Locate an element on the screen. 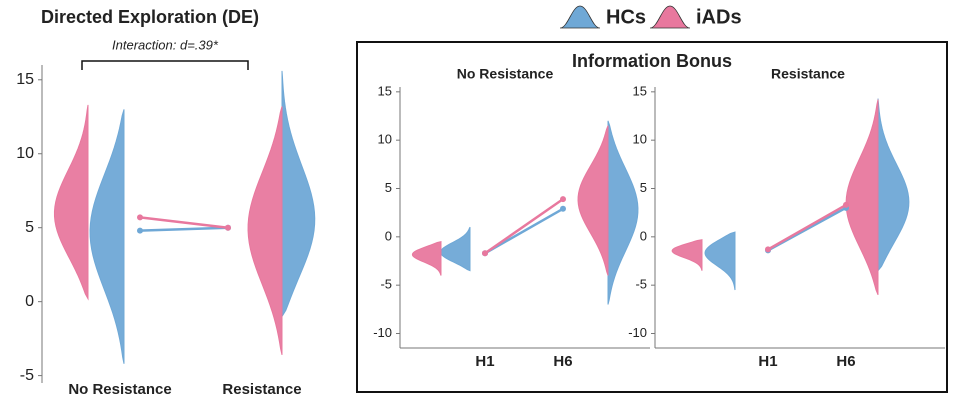  annotation: Interaction: d=.39* is located at coordinates (165, 44).